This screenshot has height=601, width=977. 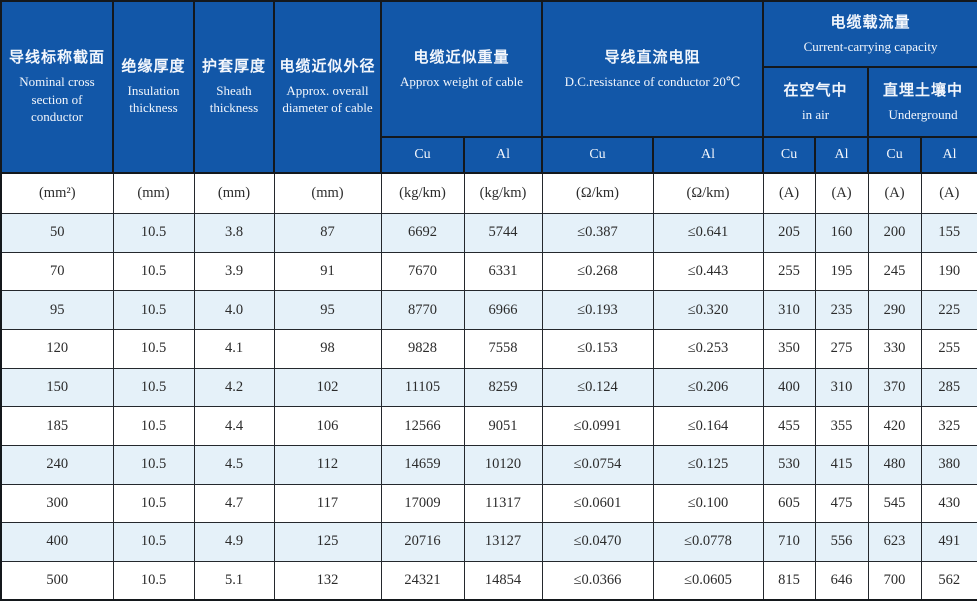 I want to click on data-cell: 102, so click(x=327, y=387).